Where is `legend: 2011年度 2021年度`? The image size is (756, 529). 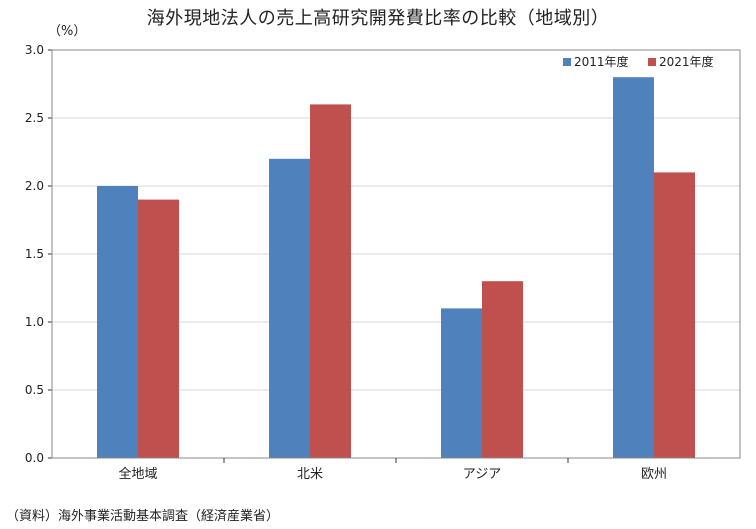 legend: 2011年度 2021年度 is located at coordinates (638, 61).